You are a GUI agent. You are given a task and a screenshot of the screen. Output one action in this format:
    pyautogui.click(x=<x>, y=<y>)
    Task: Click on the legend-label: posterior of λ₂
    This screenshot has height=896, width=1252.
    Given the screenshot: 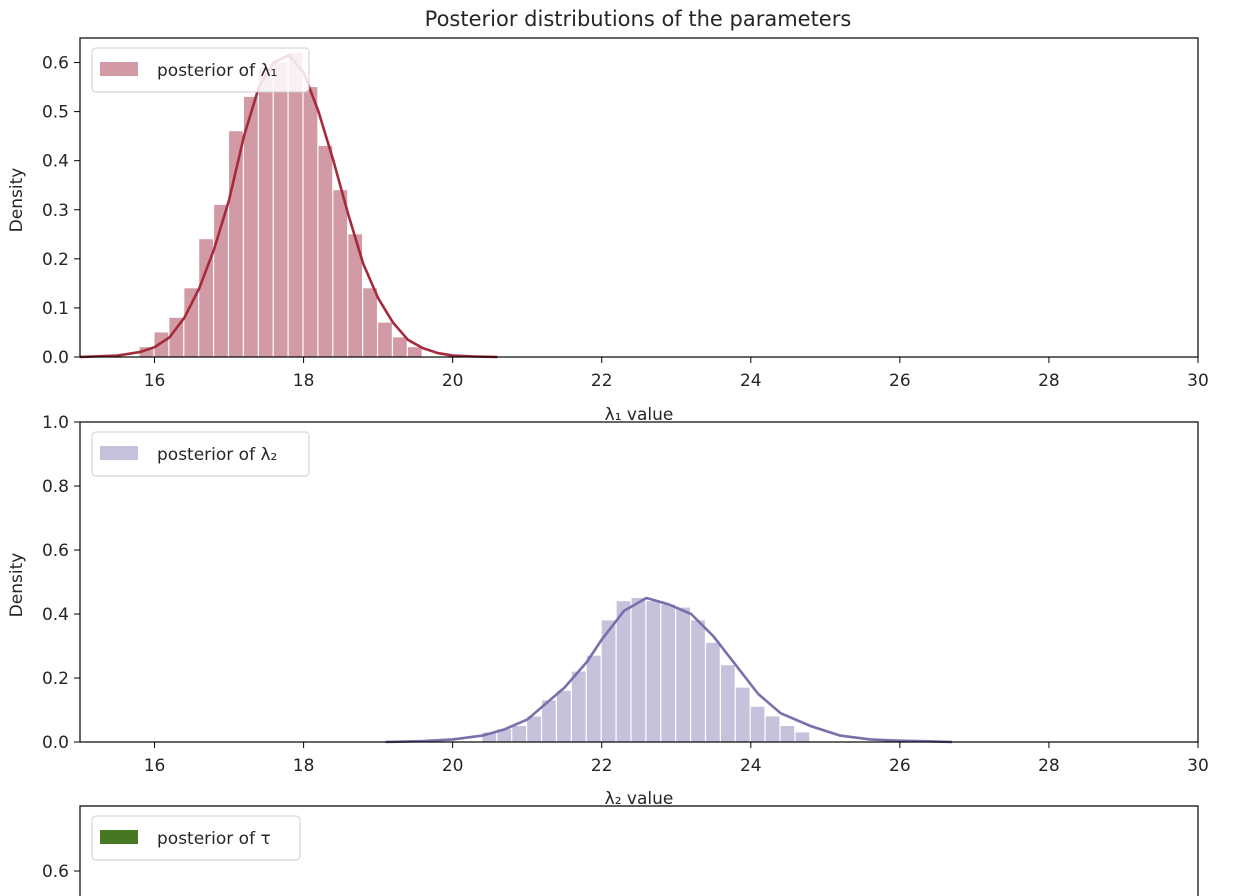 What is the action you would take?
    pyautogui.click(x=217, y=455)
    